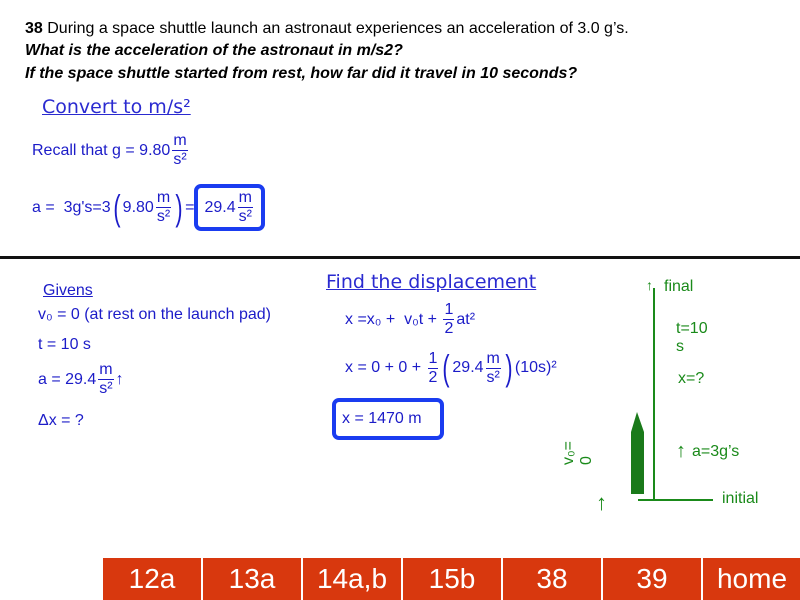  I want to click on eq2-left: x = 0 + 0 +, so click(385, 367).